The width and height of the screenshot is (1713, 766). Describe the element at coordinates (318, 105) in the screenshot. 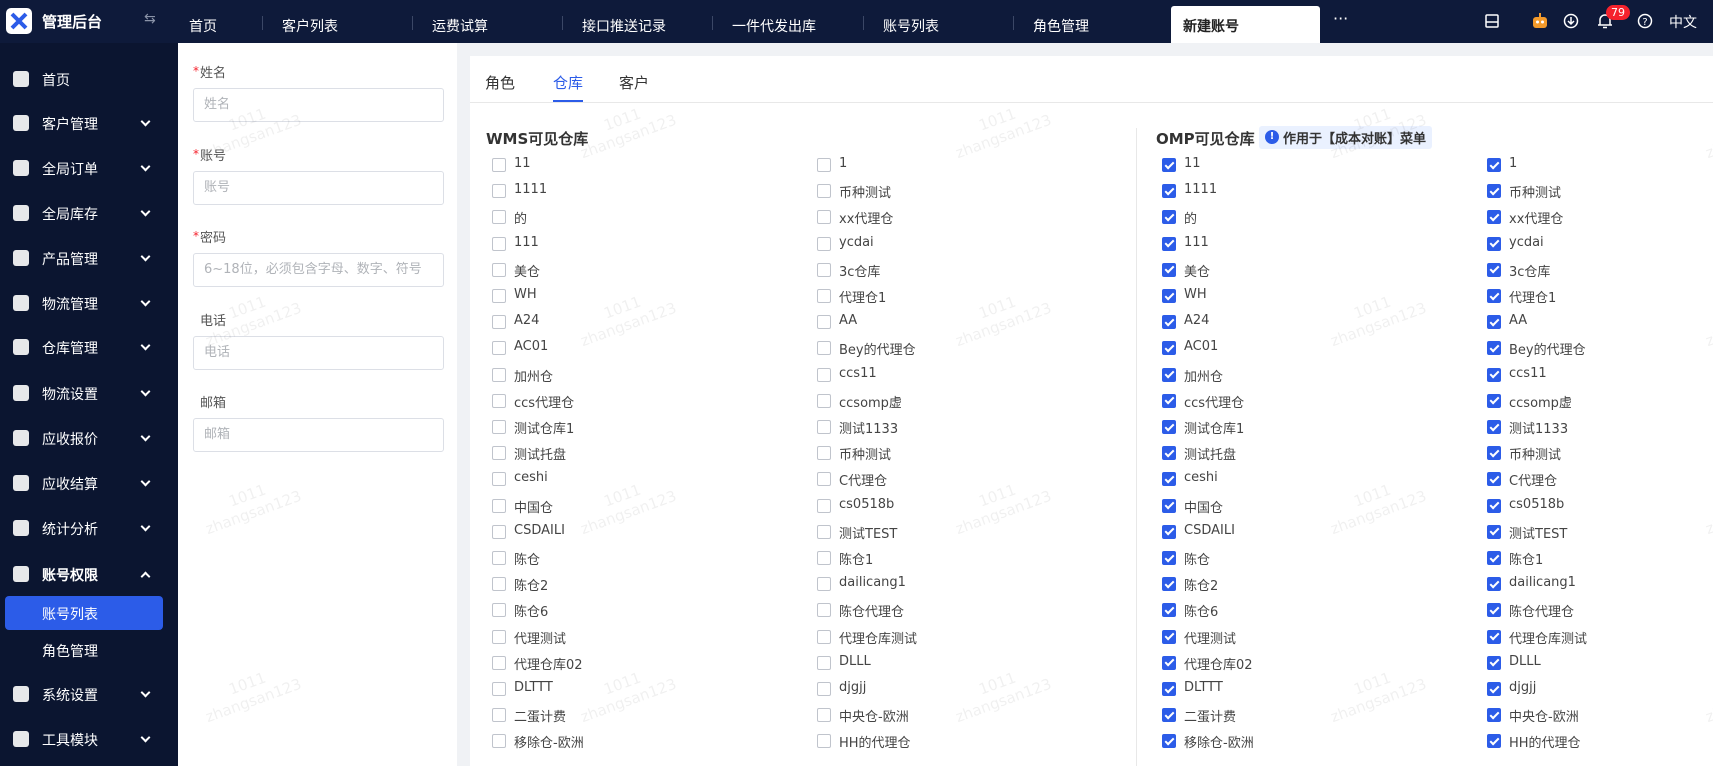

I see `input: 姓名` at that location.